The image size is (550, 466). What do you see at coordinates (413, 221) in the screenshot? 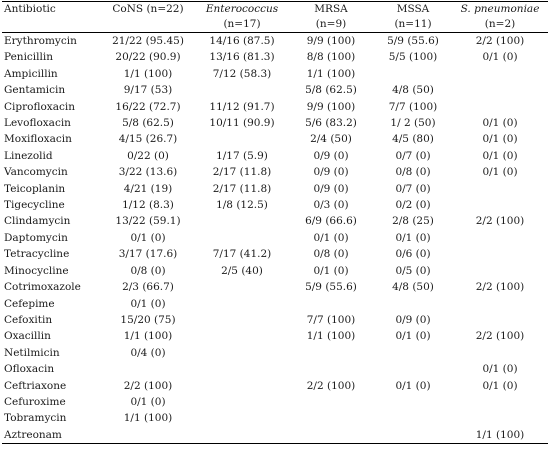
I see `mssa-cell: 2/8 (25)` at bounding box center [413, 221].